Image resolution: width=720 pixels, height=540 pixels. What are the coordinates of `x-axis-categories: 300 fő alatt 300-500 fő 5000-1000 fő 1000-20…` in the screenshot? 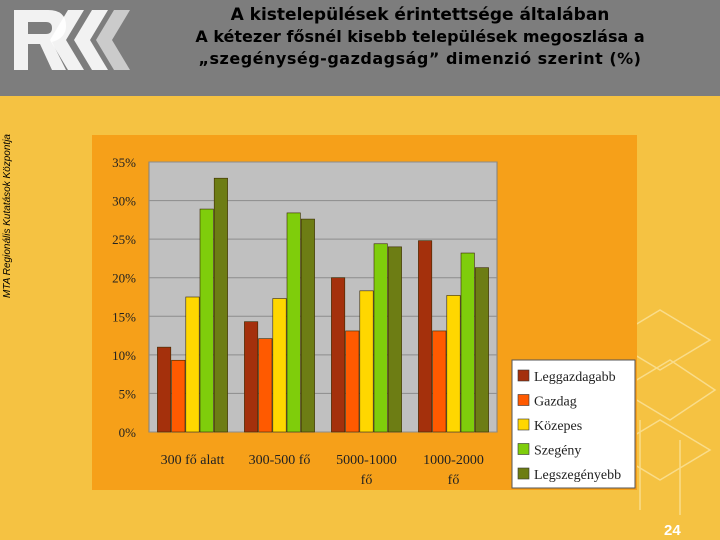 It's located at (322, 470).